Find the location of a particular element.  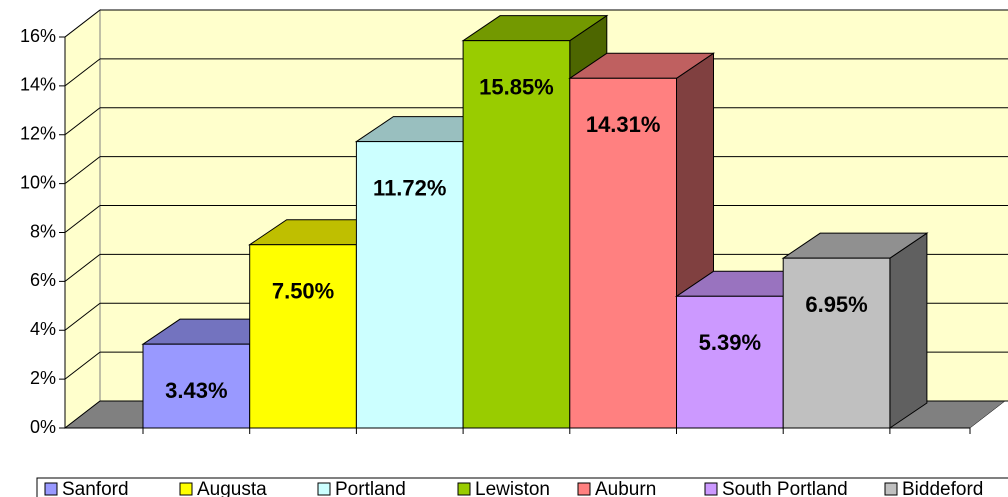

legend-label: Lewiston is located at coordinates (512, 488).